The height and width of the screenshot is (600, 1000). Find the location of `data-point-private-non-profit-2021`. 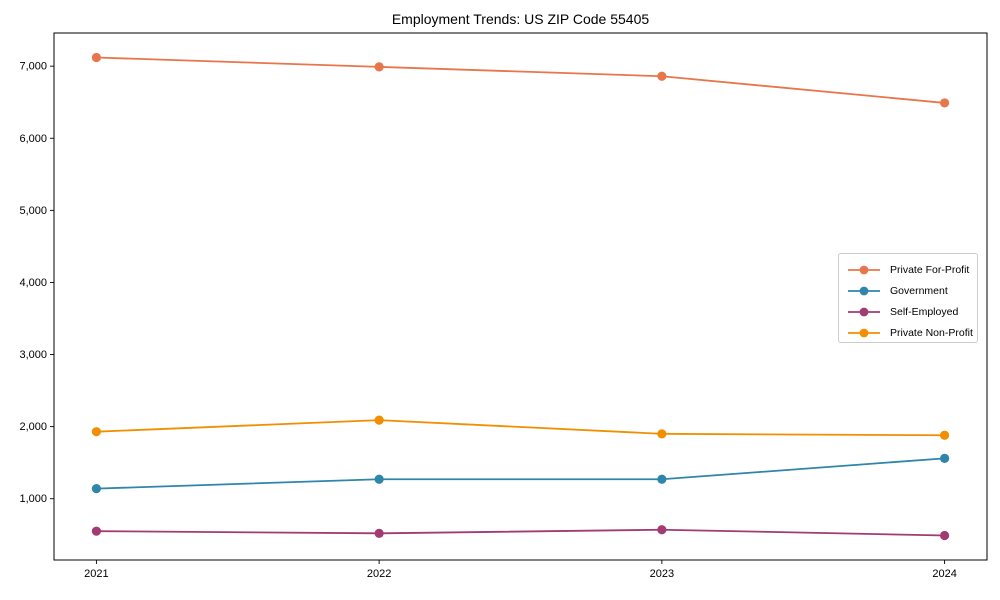

data-point-private-non-profit-2021 is located at coordinates (96, 432).